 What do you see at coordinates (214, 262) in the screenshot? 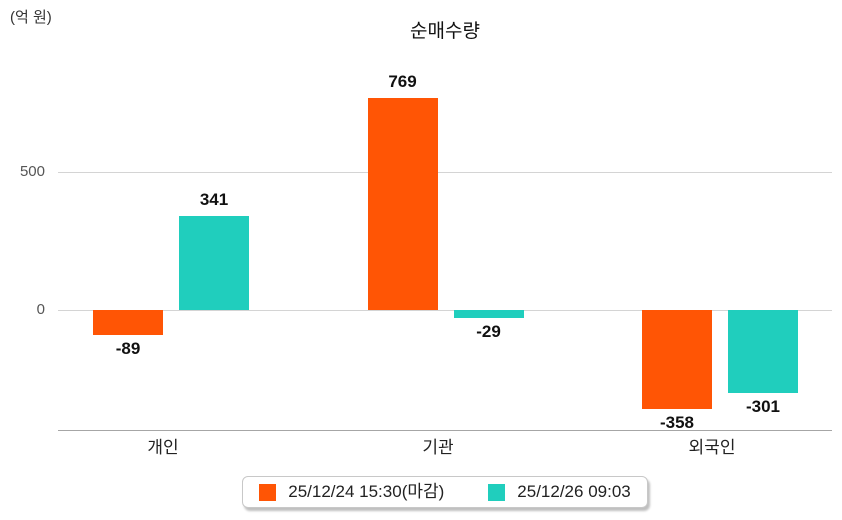
I see `bar-individual-s2` at bounding box center [214, 262].